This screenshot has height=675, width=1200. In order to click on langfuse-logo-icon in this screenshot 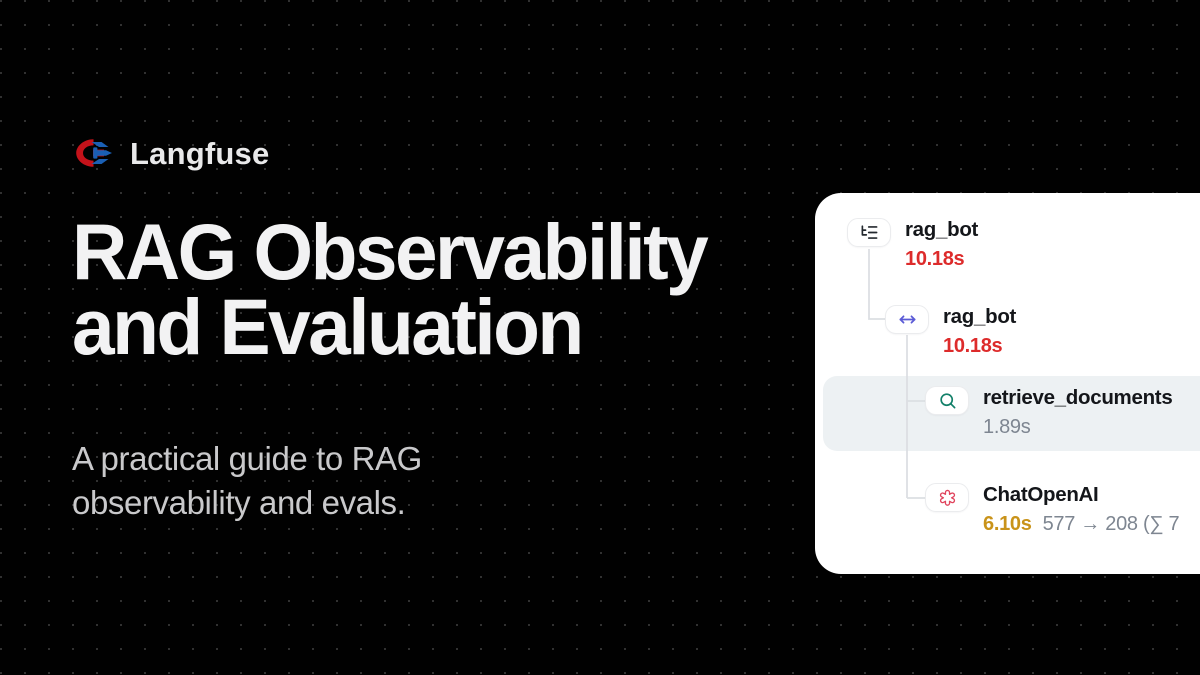, I will do `click(94, 153)`.